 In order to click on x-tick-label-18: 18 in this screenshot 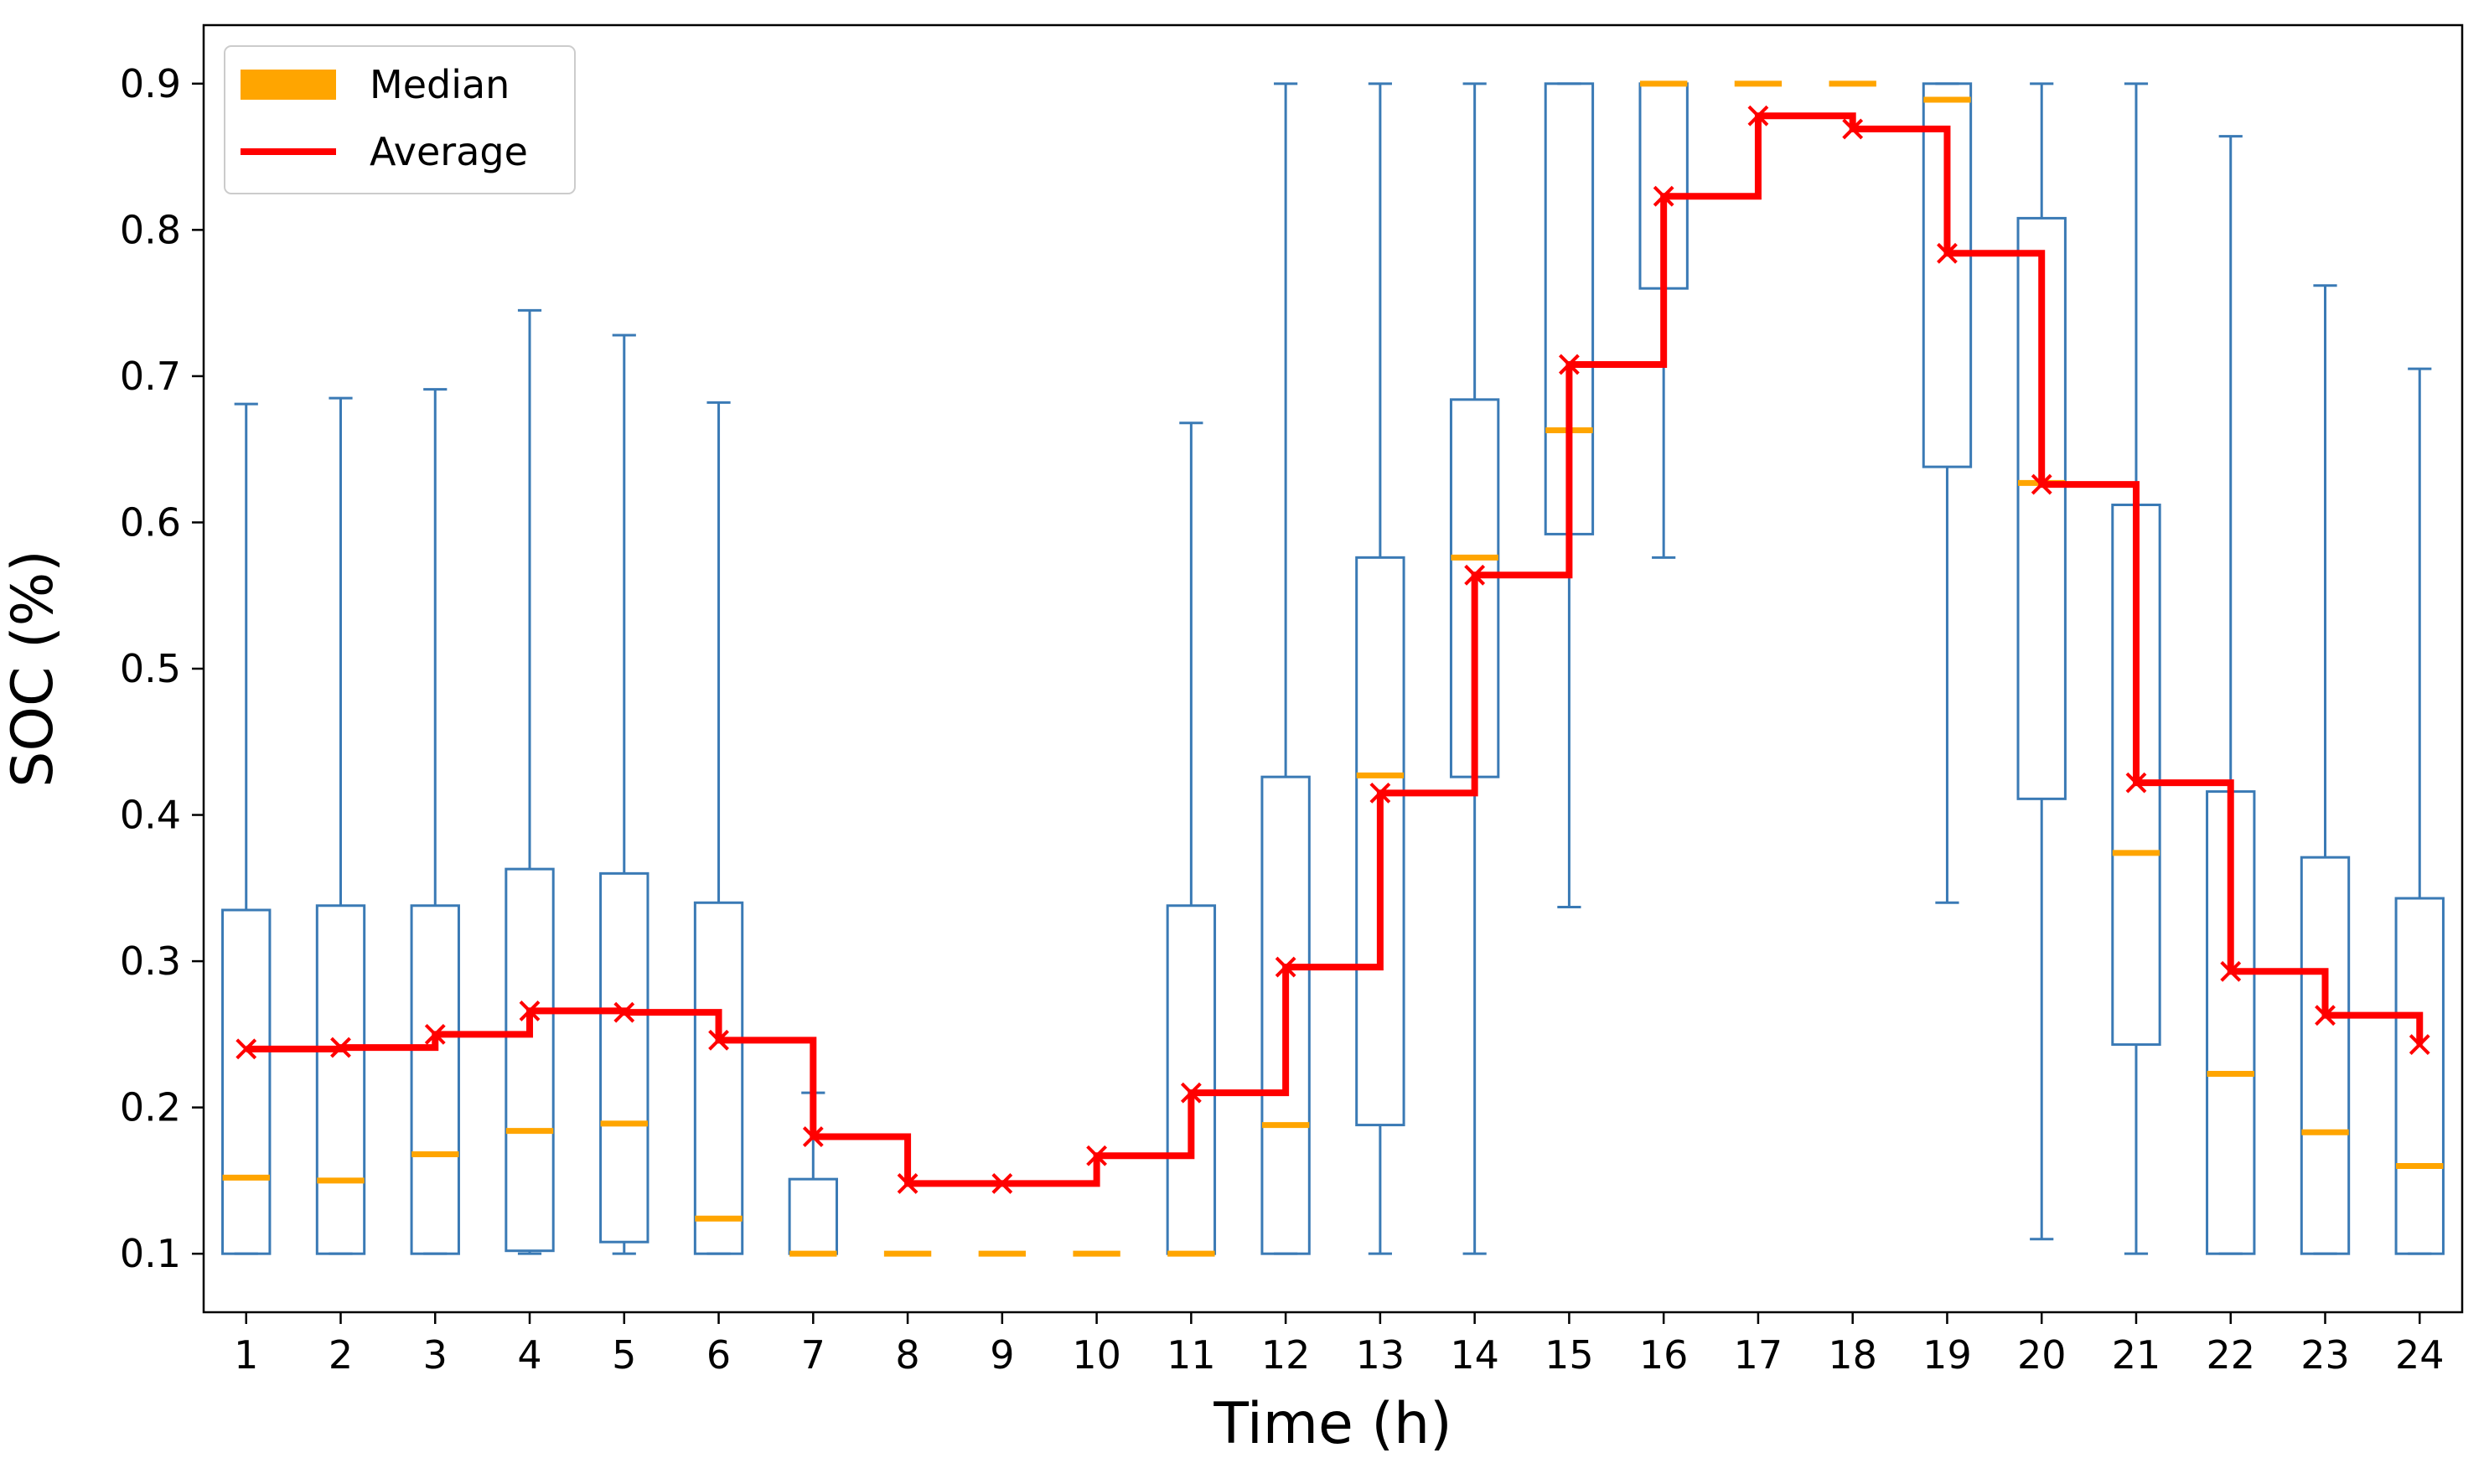, I will do `click(1853, 1355)`.